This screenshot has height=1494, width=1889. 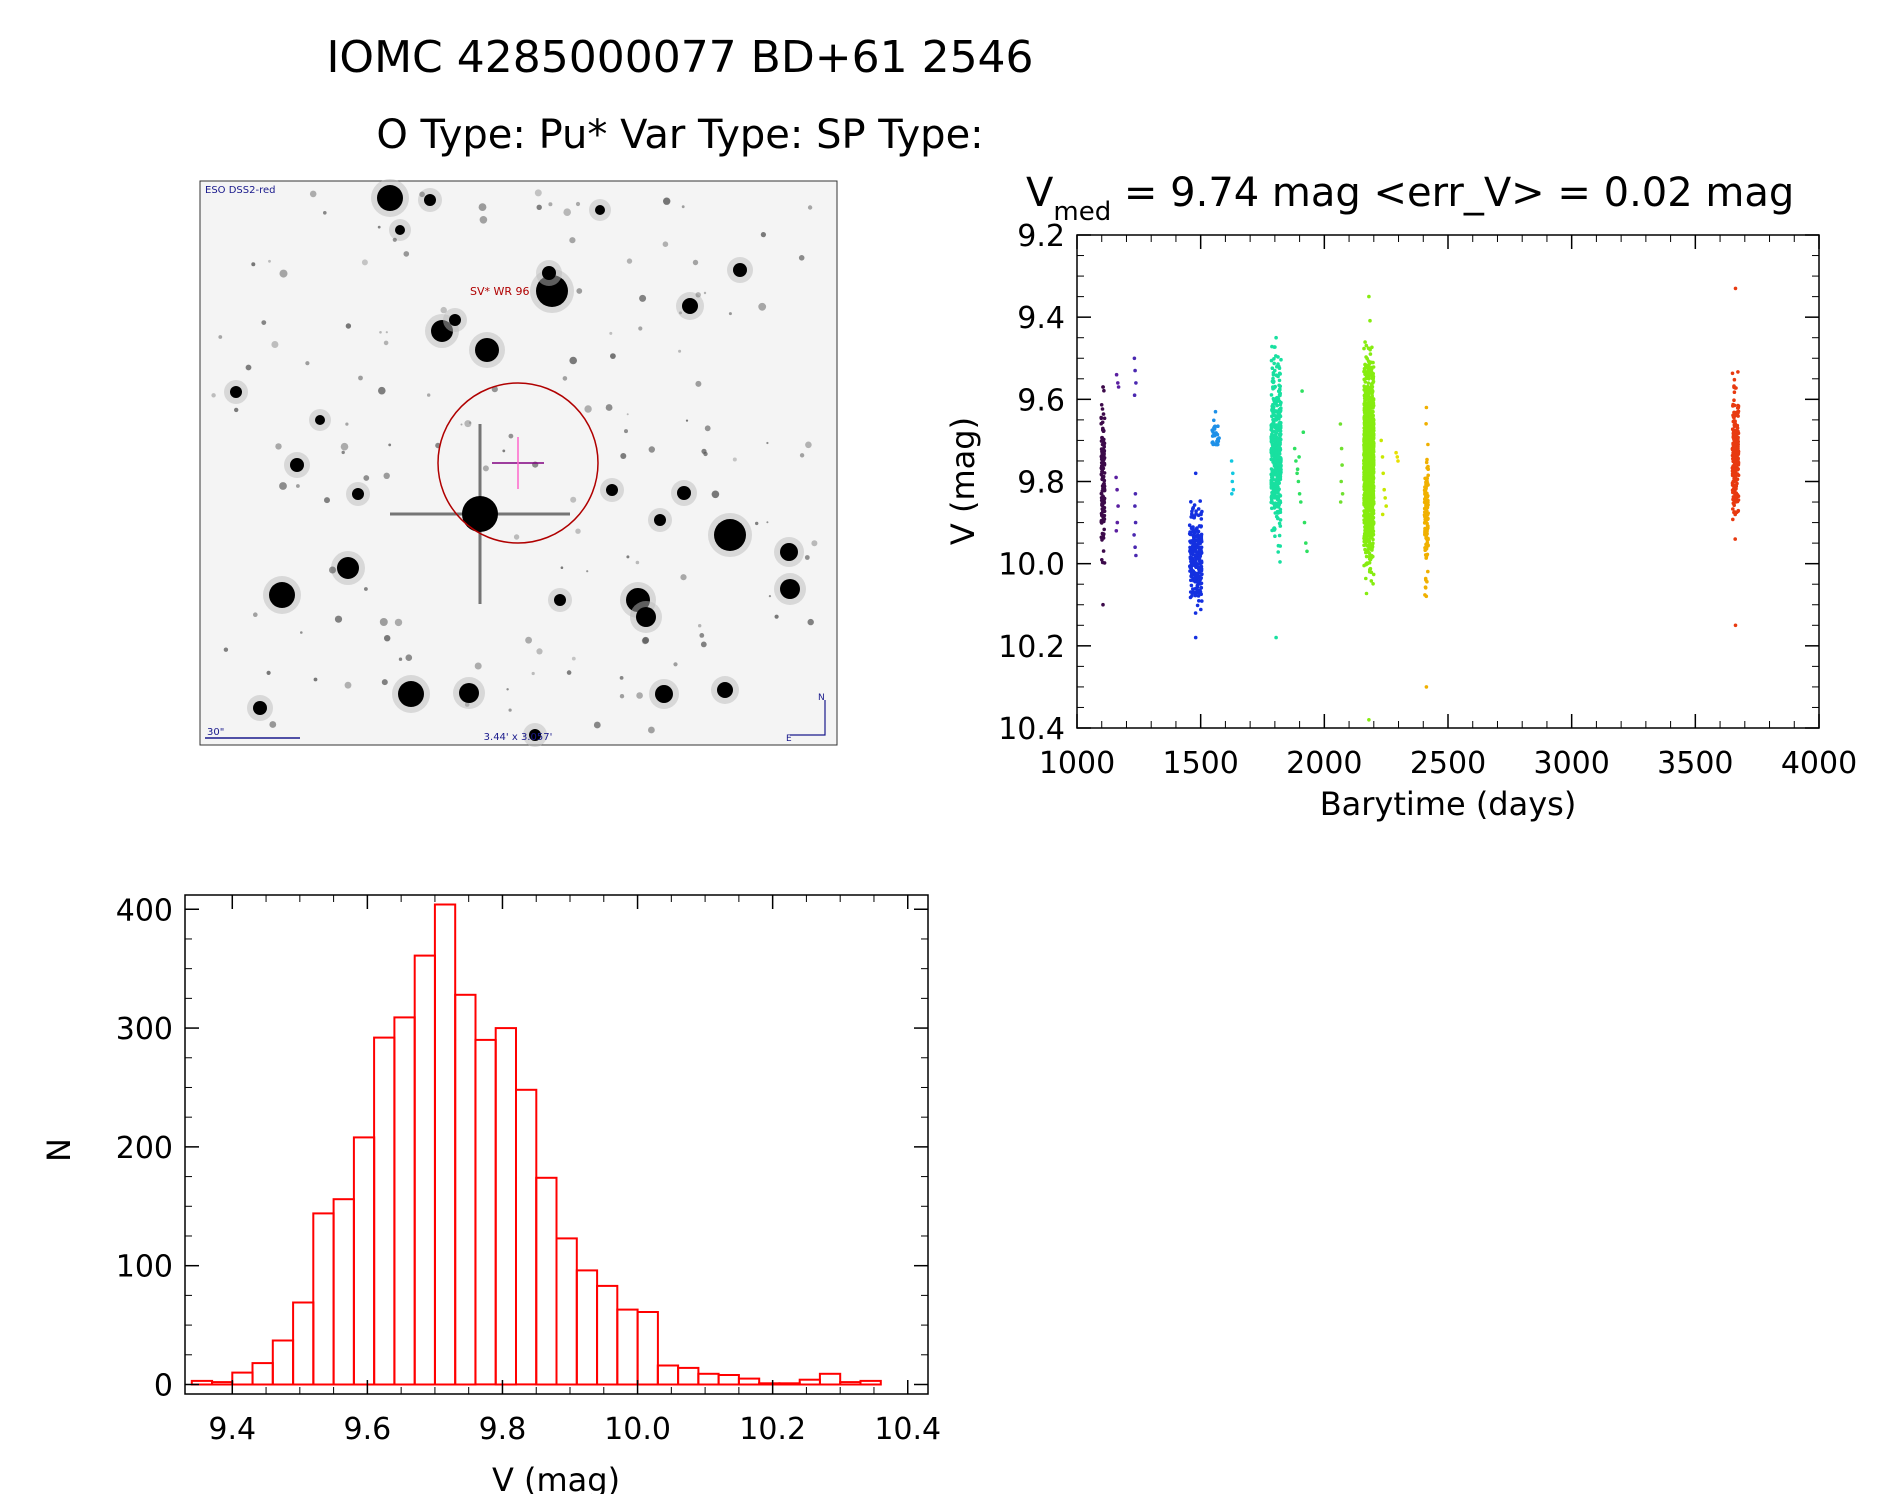 What do you see at coordinates (518, 737) in the screenshot?
I see `finder-label-fov: 3.44' x 3.057'` at bounding box center [518, 737].